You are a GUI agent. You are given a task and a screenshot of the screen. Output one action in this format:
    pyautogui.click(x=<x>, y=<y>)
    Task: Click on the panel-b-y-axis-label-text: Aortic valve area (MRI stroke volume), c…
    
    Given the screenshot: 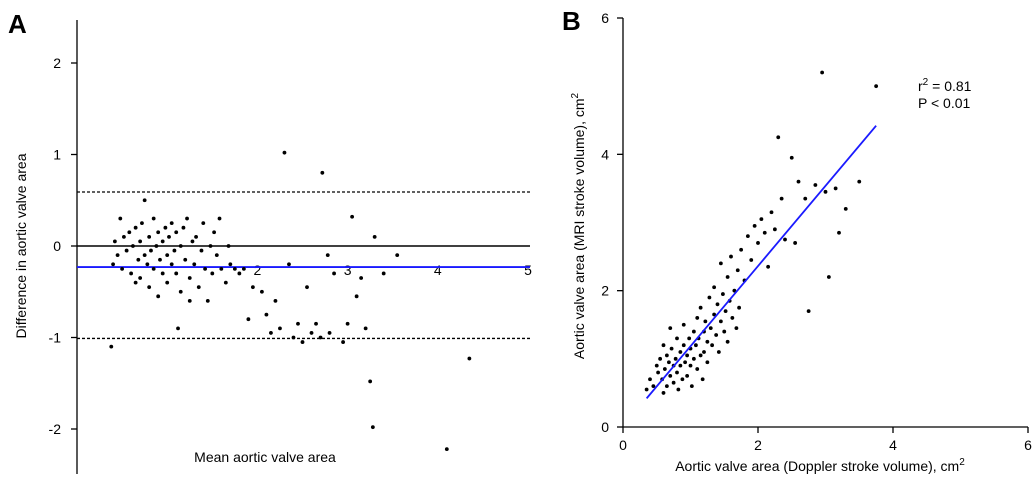 What is the action you would take?
    pyautogui.click(x=579, y=228)
    